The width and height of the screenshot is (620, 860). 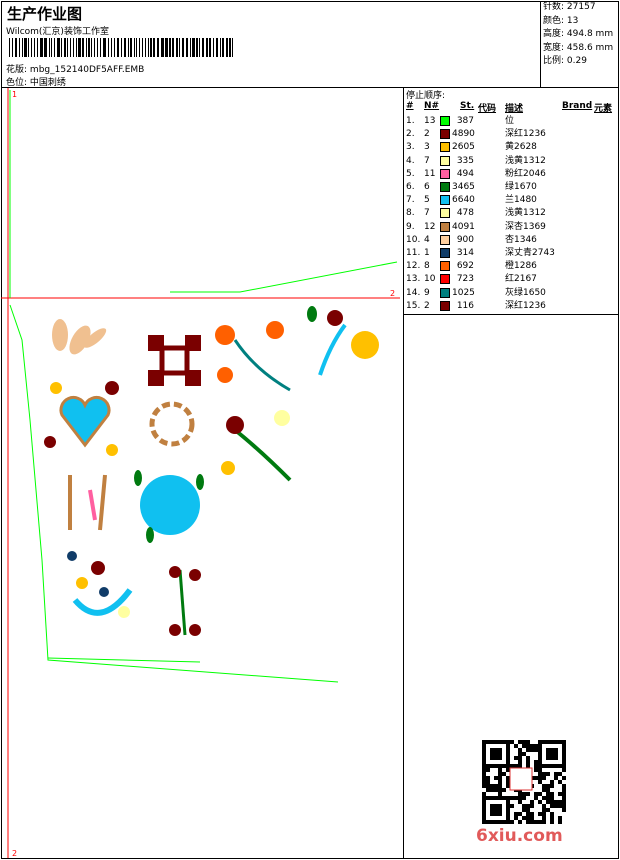 What do you see at coordinates (430, 226) in the screenshot?
I see `row-num: 12` at bounding box center [430, 226].